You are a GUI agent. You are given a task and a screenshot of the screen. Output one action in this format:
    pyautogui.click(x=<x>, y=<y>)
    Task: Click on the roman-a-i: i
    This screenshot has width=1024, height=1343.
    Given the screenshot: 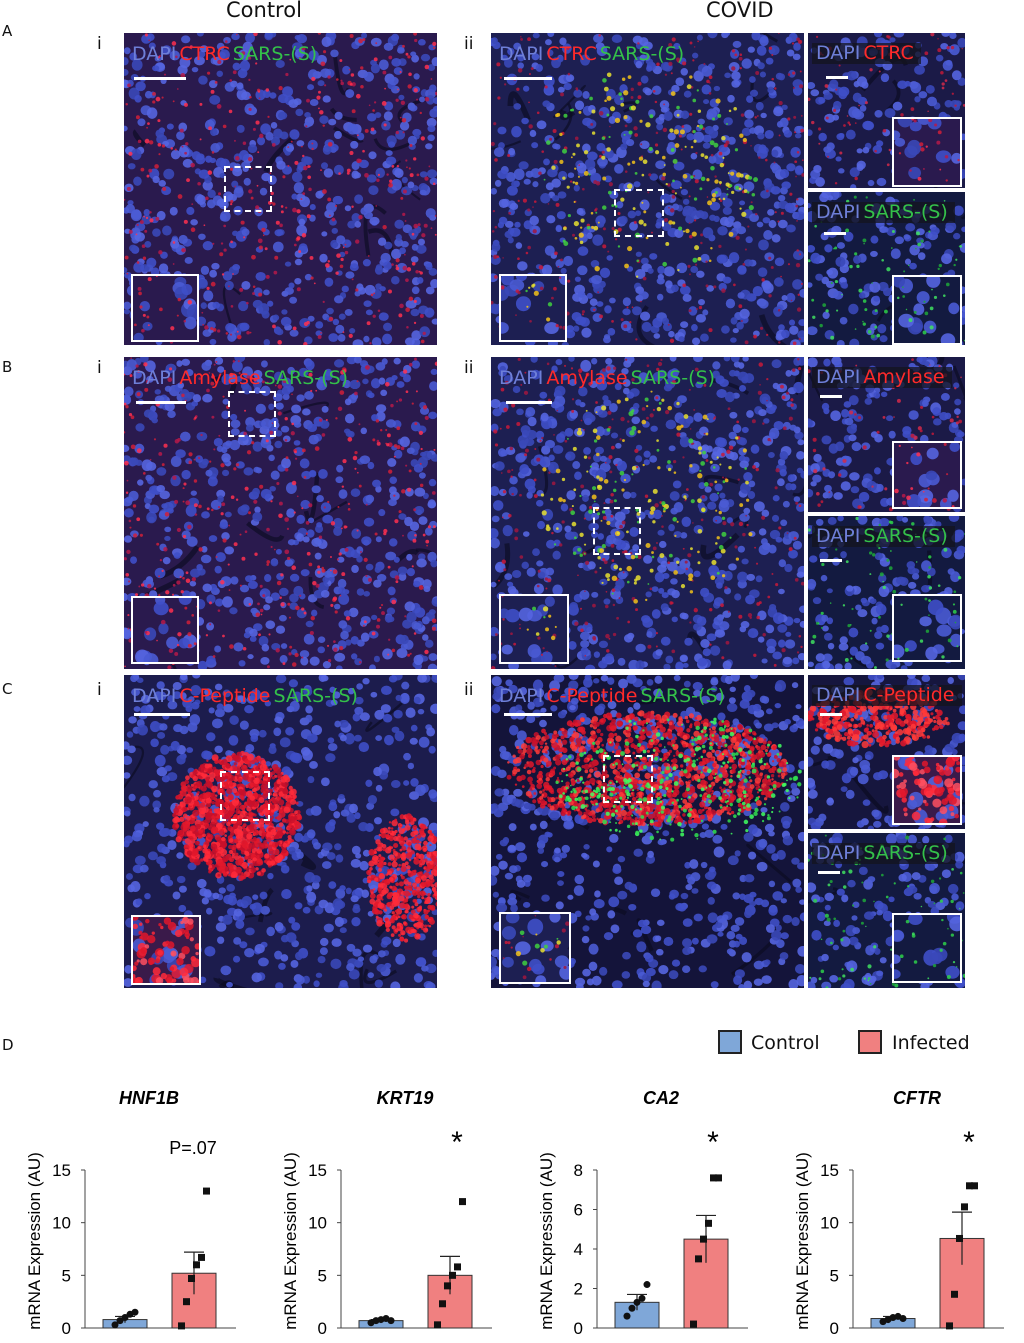 What is the action you would take?
    pyautogui.click(x=99, y=44)
    